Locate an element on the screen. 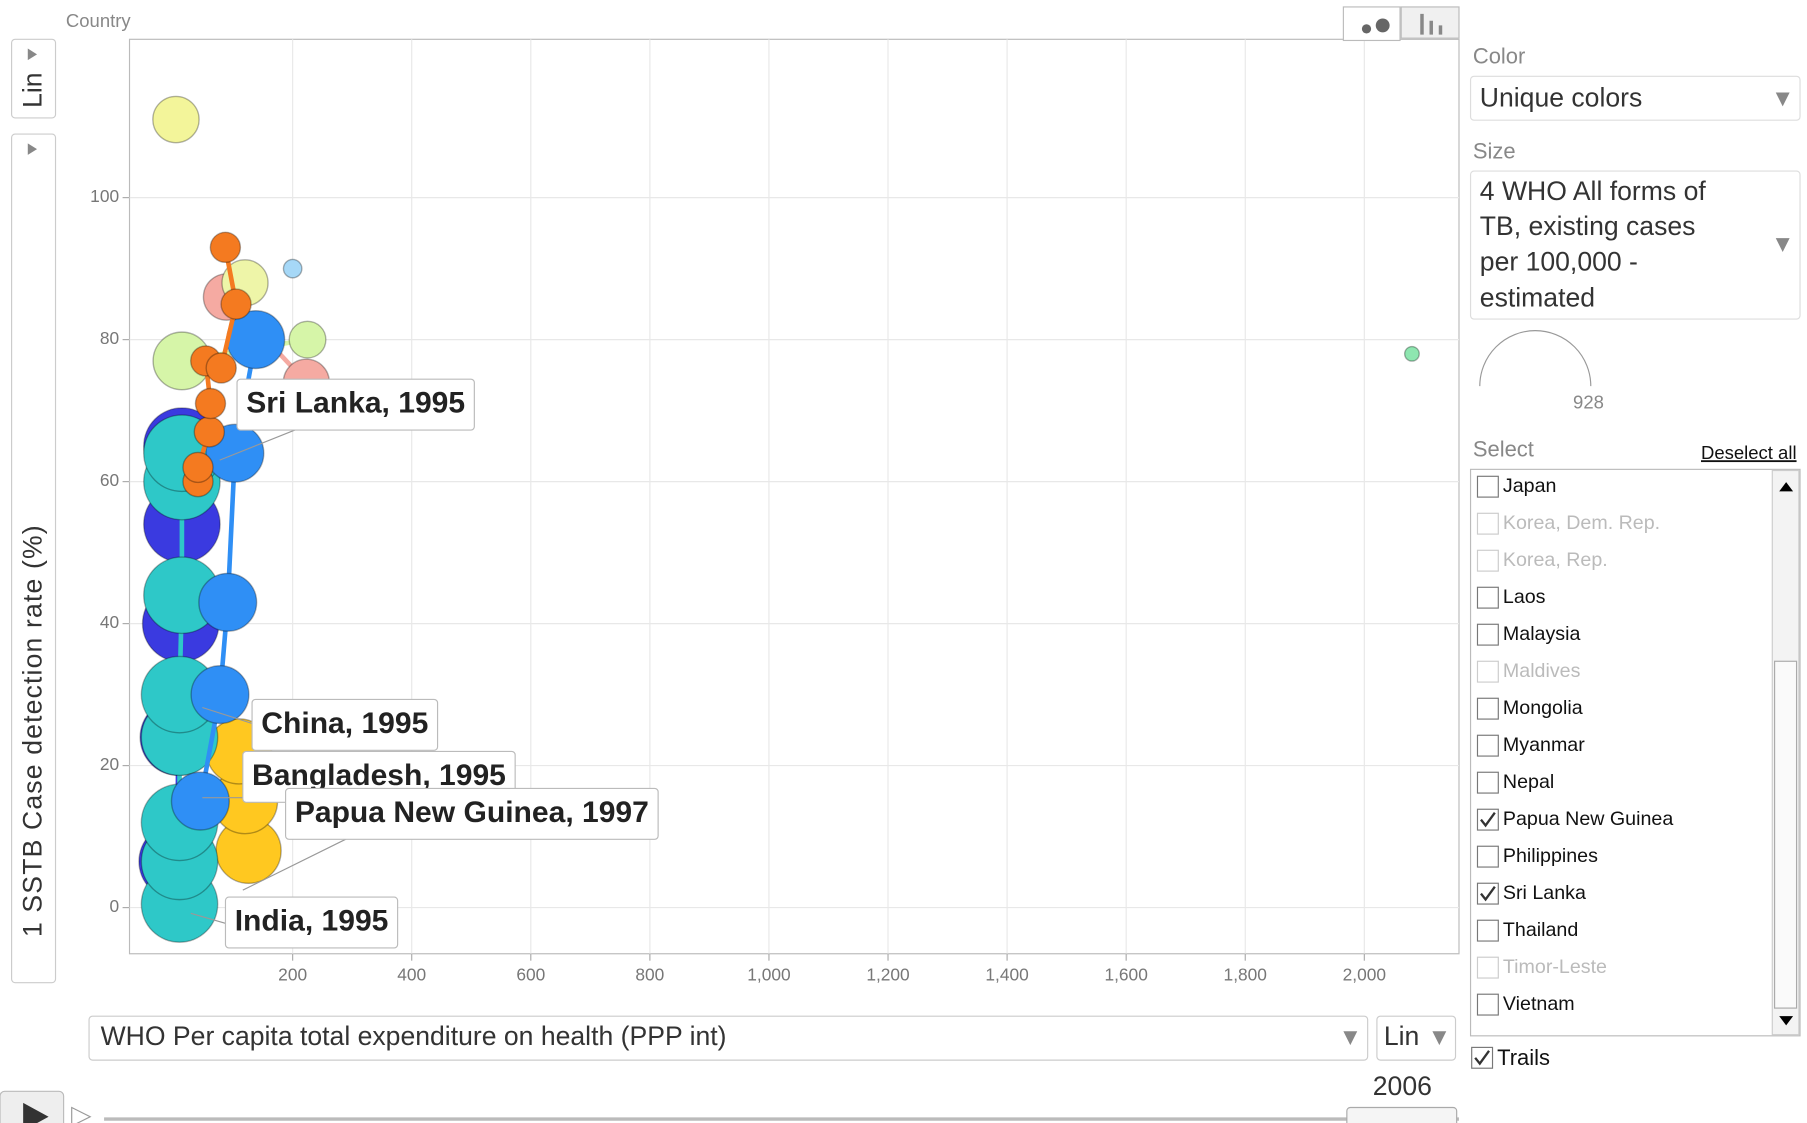  size-value: estimated is located at coordinates (1537, 297).